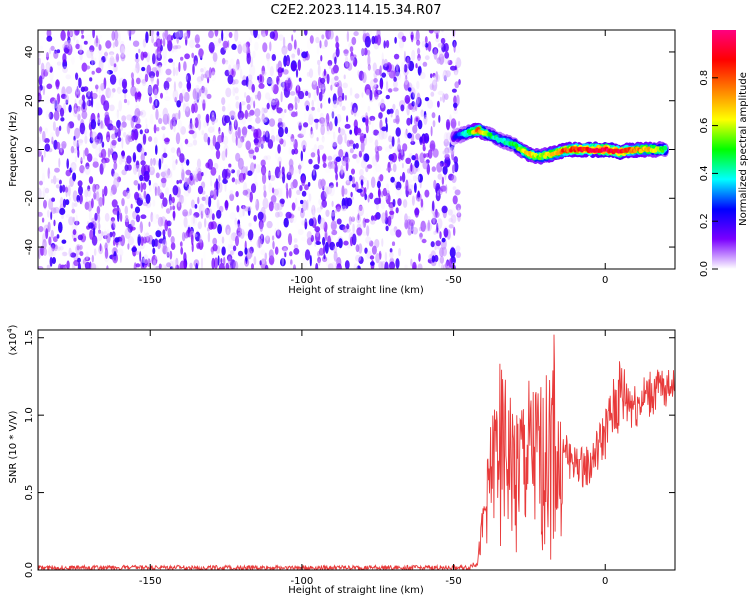 The width and height of the screenshot is (750, 600). What do you see at coordinates (704, 221) in the screenshot?
I see `colorbar-tick-label: 0.2` at bounding box center [704, 221].